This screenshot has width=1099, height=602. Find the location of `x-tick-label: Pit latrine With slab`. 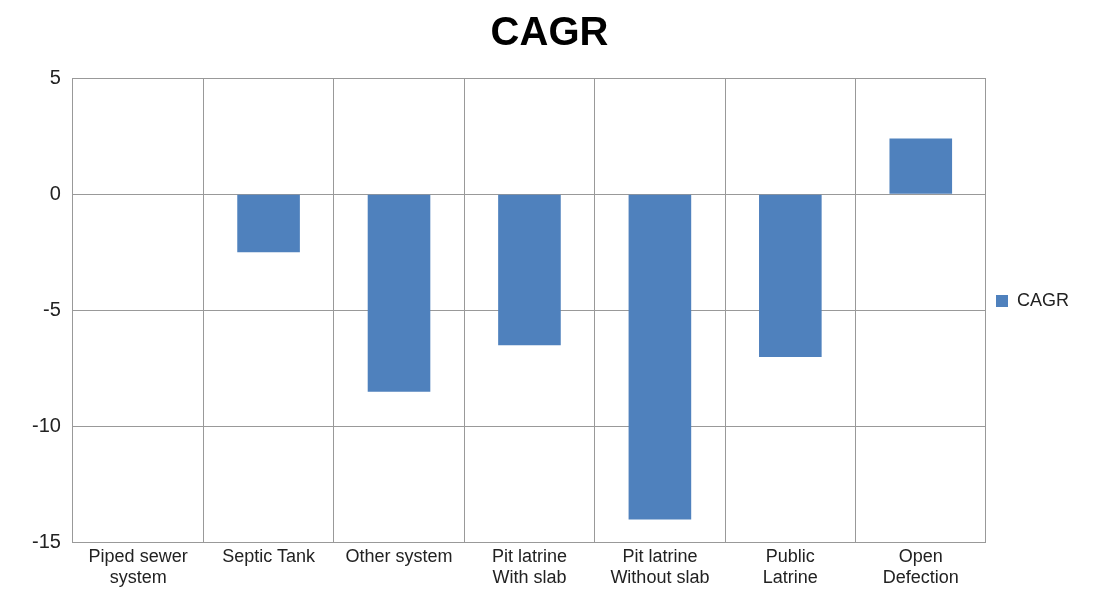

x-tick-label: Pit latrine With slab is located at coordinates (529, 566).